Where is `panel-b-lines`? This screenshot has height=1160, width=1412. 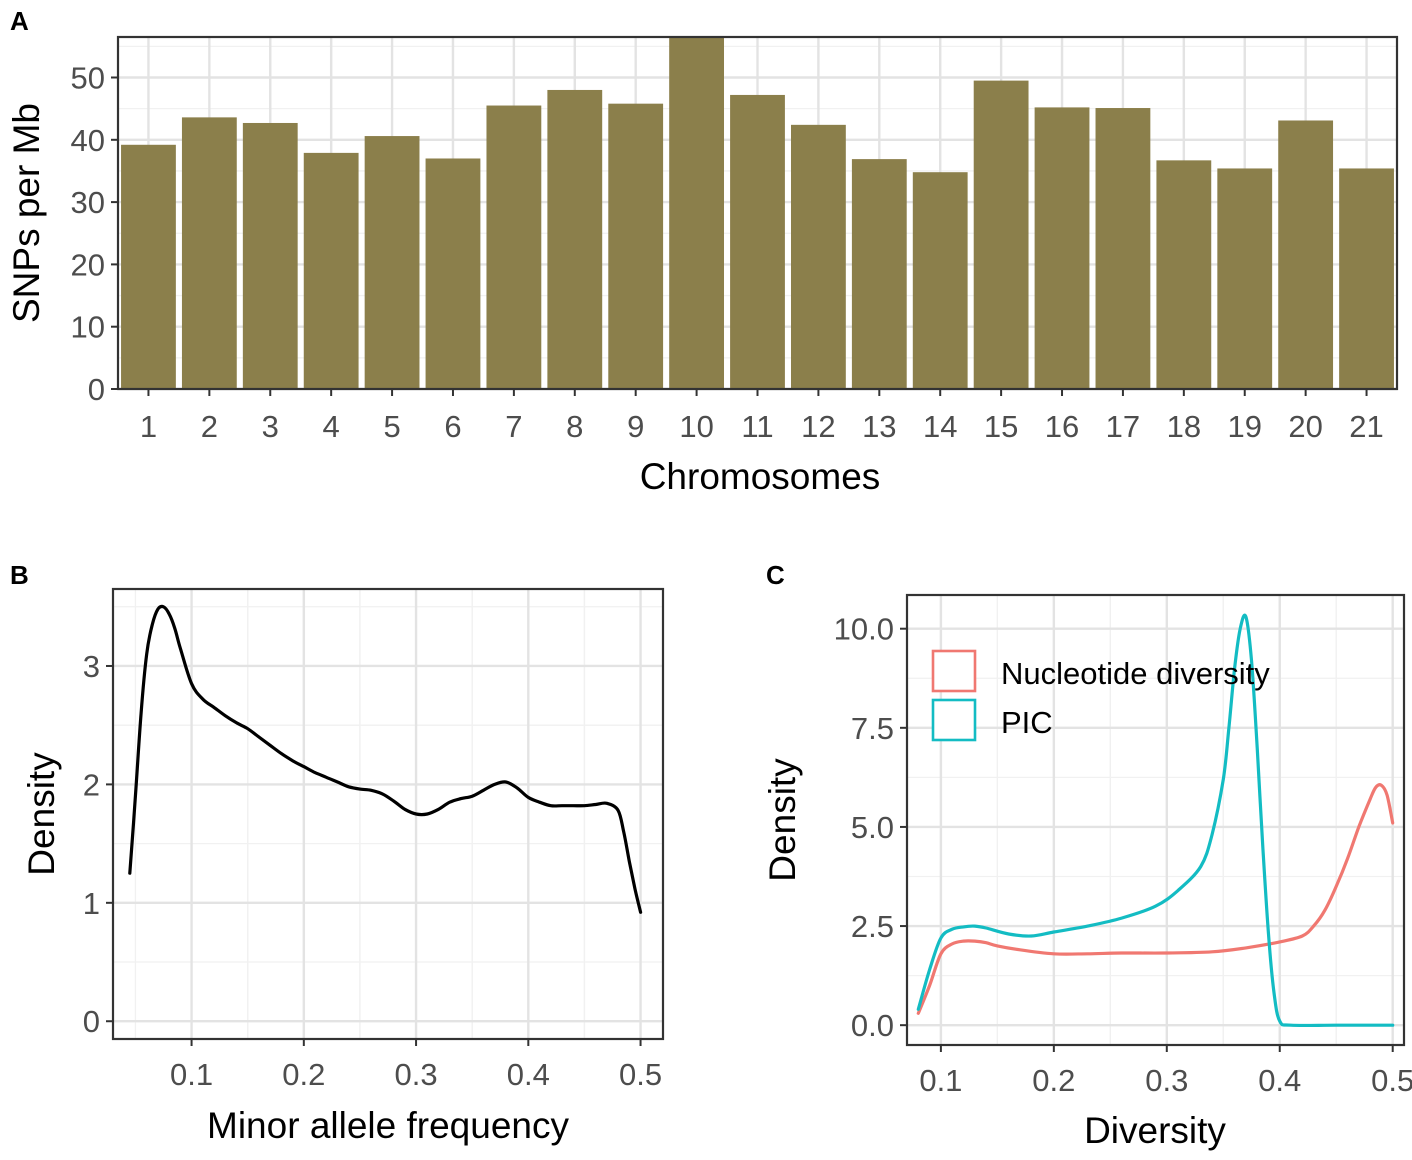
panel-b-lines is located at coordinates (385, 759).